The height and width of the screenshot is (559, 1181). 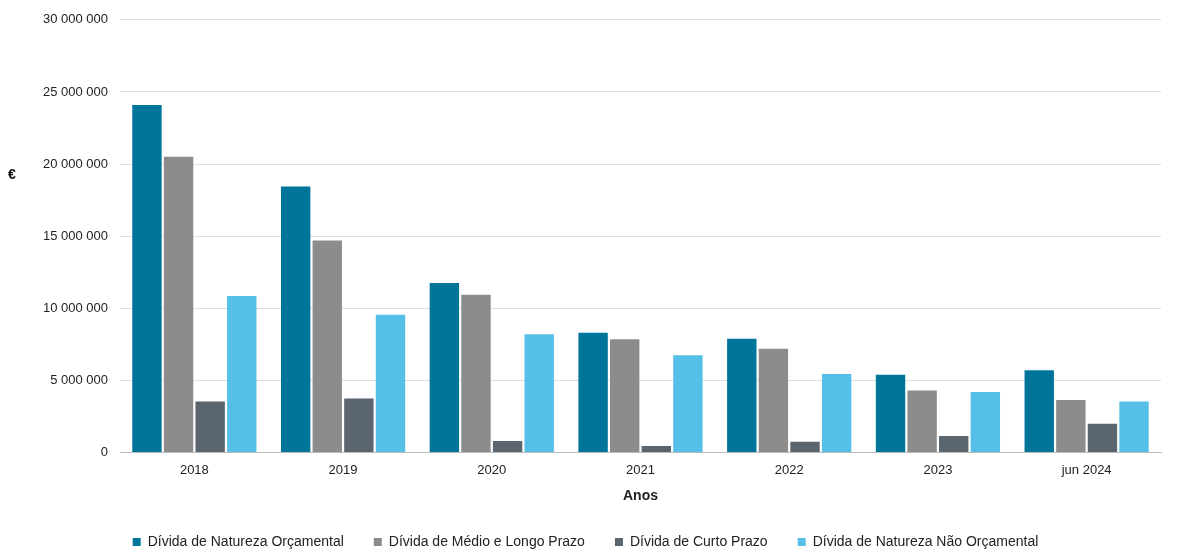 I want to click on x-tick-label: jun 2024, so click(x=1086, y=469).